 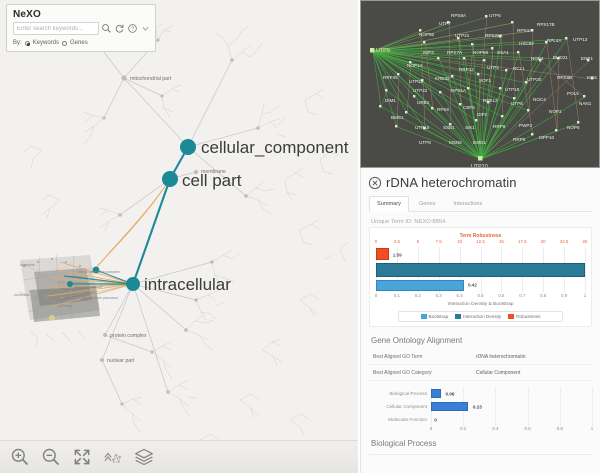 I want to click on zoom-out-icon, so click(x=51, y=457).